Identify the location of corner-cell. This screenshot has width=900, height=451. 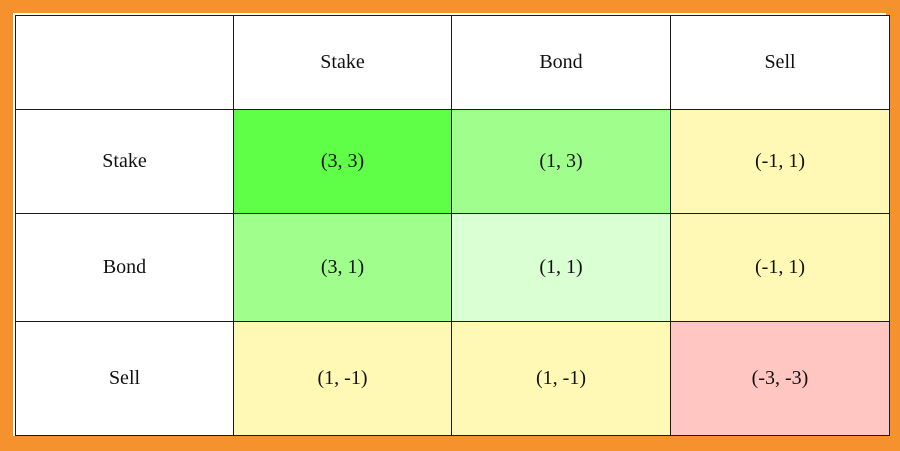
(124, 62).